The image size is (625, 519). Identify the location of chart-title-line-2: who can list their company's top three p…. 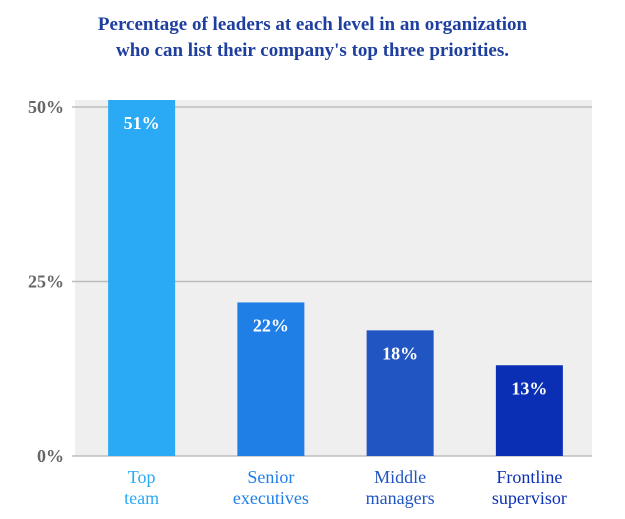
(312, 50).